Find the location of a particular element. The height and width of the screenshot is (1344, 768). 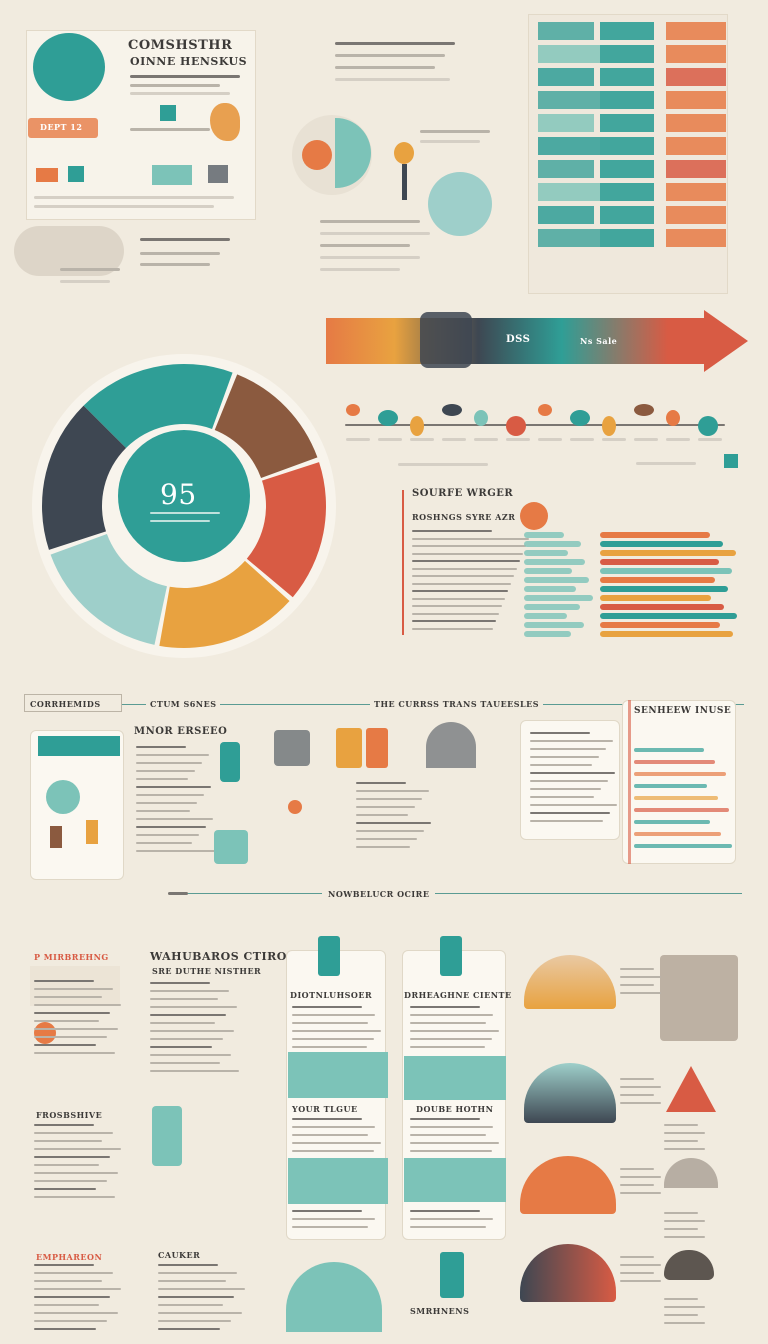

col1-band is located at coordinates (338, 1181).